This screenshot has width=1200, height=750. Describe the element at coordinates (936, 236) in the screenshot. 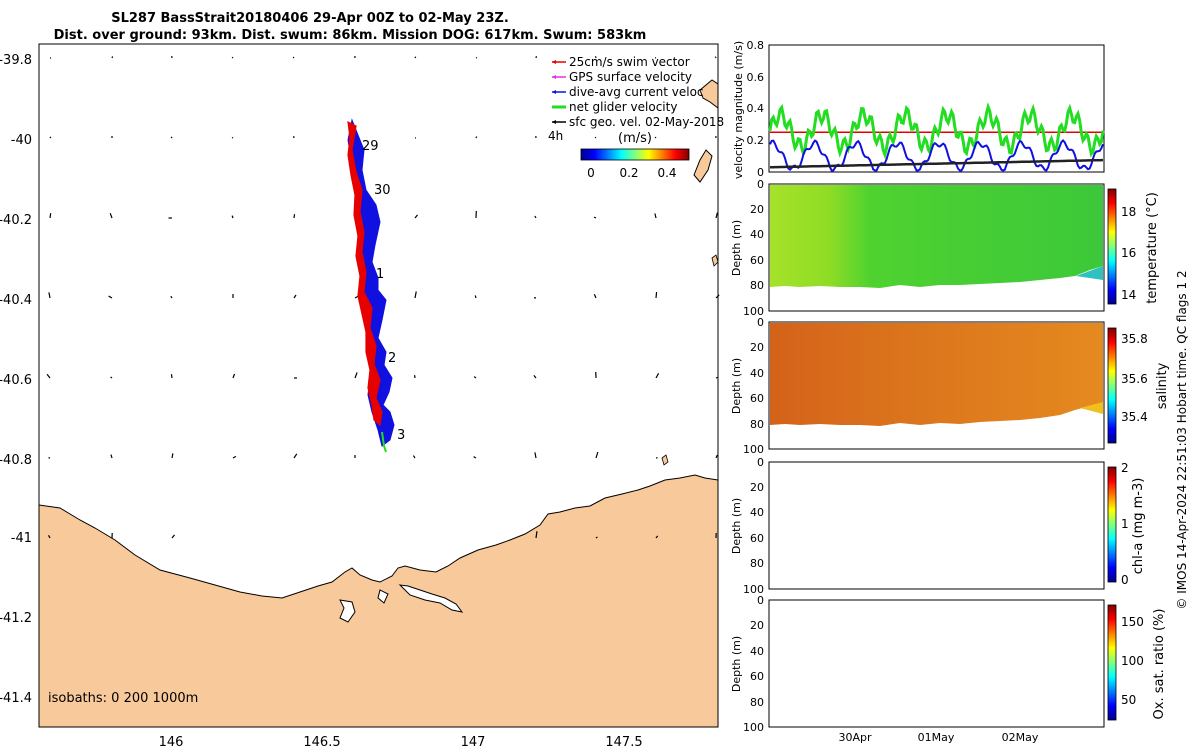

I see `temperature-section` at that location.